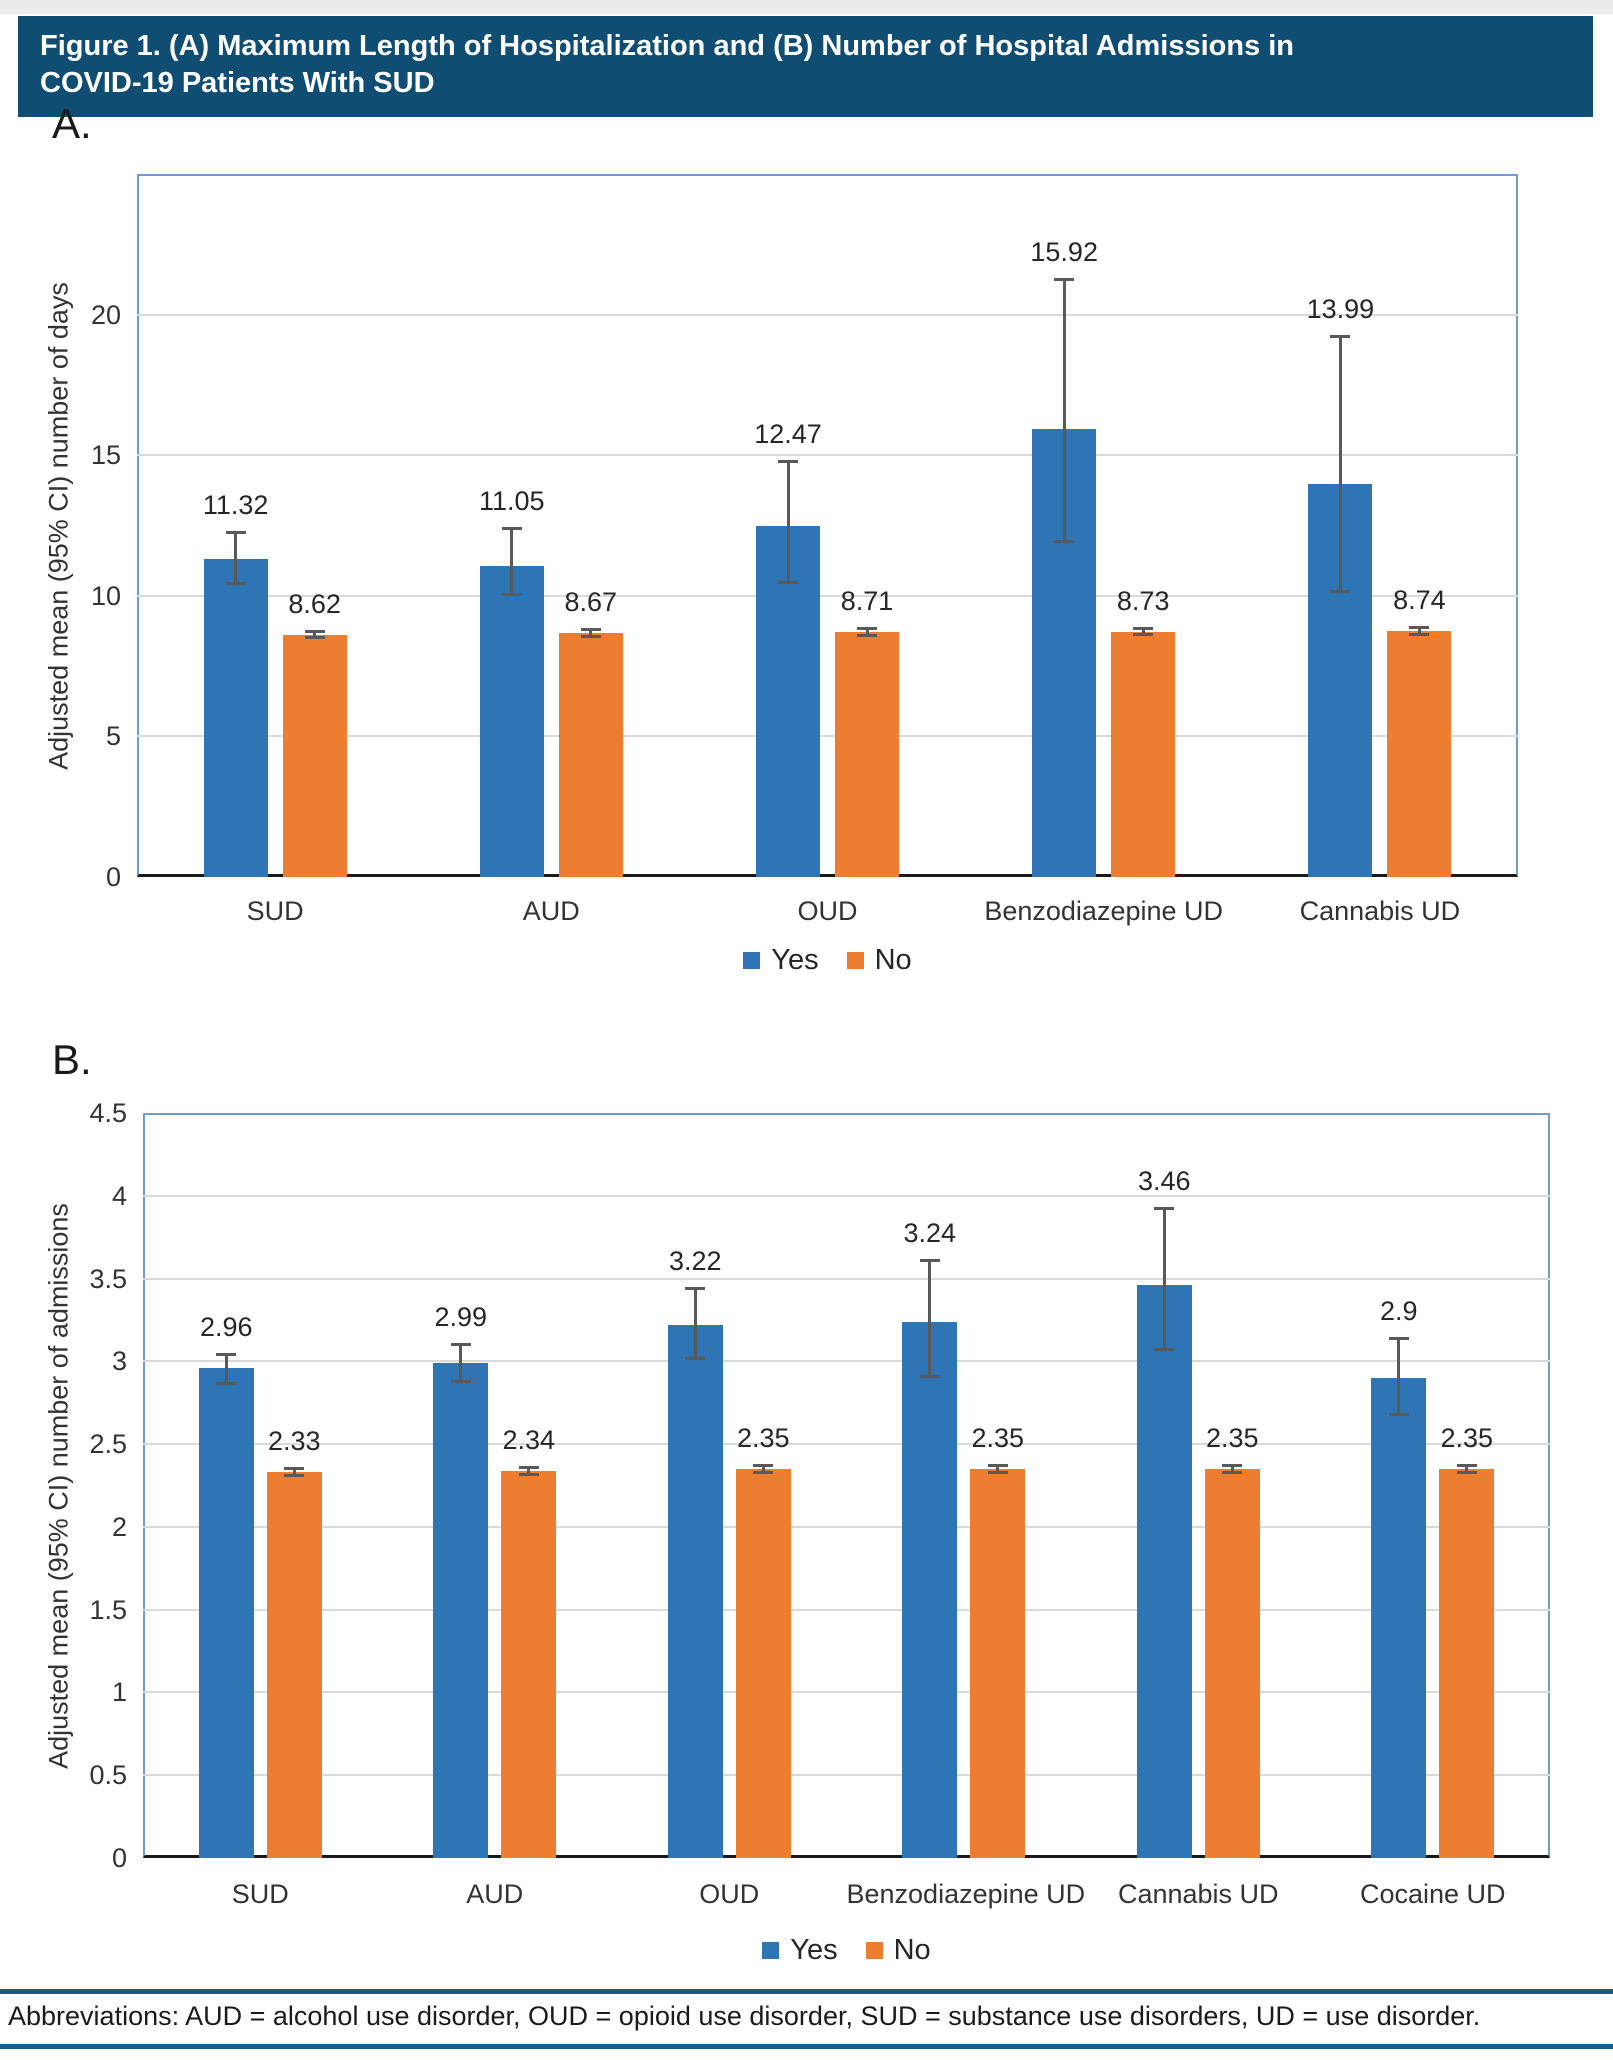  Describe the element at coordinates (1340, 309) in the screenshot. I see `value-label: 13.99` at that location.